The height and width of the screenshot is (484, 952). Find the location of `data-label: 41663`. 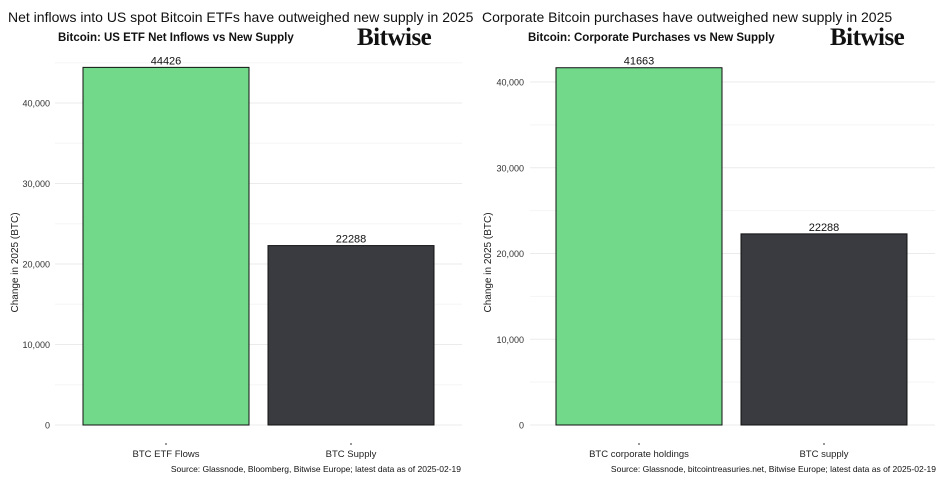

data-label: 41663 is located at coordinates (639, 62).